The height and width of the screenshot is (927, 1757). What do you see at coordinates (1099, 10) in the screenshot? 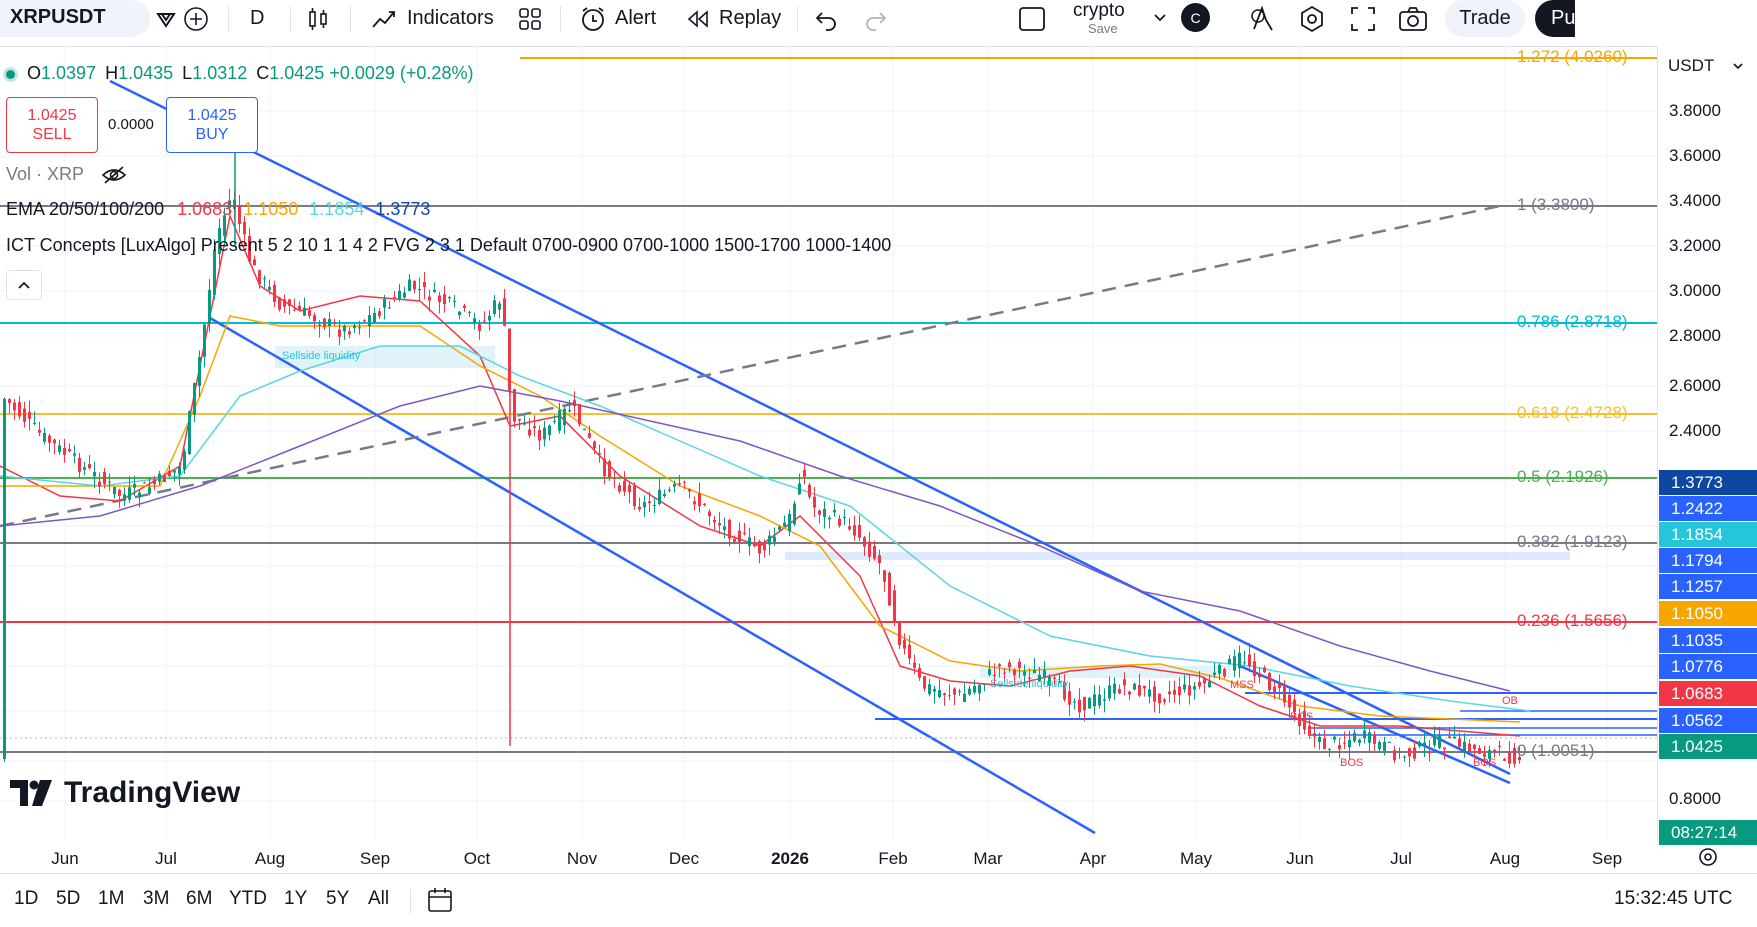
I see `layout-name: crypto` at bounding box center [1099, 10].